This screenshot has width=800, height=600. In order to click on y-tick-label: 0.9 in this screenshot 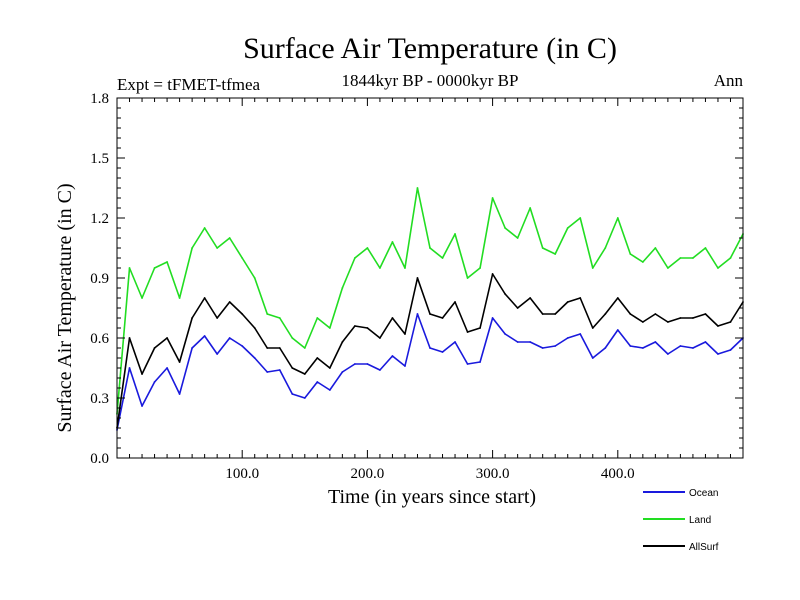, I will do `click(99, 279)`.